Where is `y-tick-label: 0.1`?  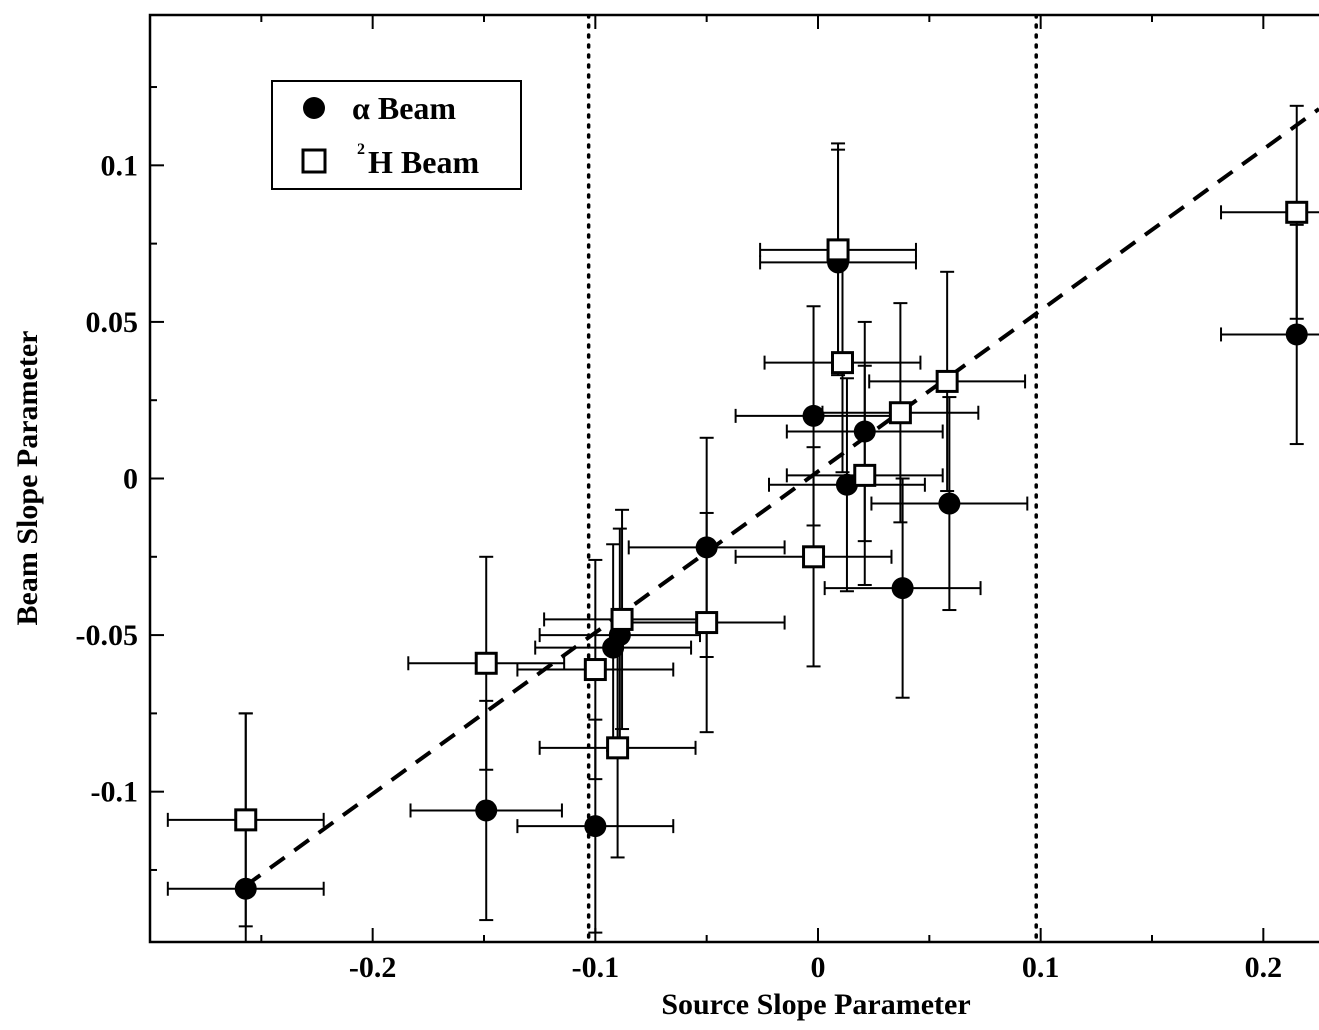 y-tick-label: 0.1 is located at coordinates (120, 165).